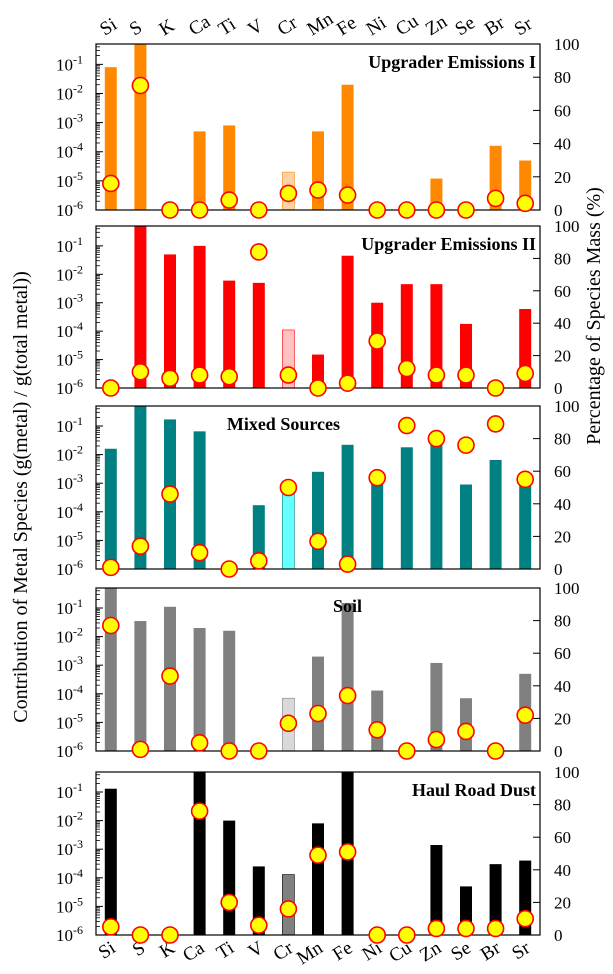 Image resolution: width=613 pixels, height=974 pixels. What do you see at coordinates (466, 445) in the screenshot?
I see `percent-marker-Se` at bounding box center [466, 445].